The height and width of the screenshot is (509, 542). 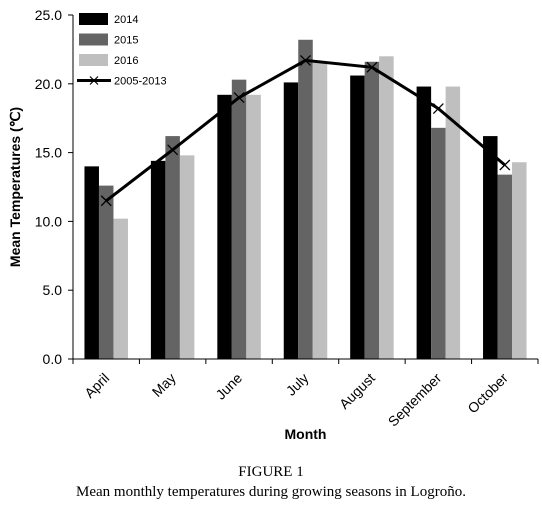 What do you see at coordinates (93, 19) in the screenshot?
I see `legend-swatch-2014` at bounding box center [93, 19].